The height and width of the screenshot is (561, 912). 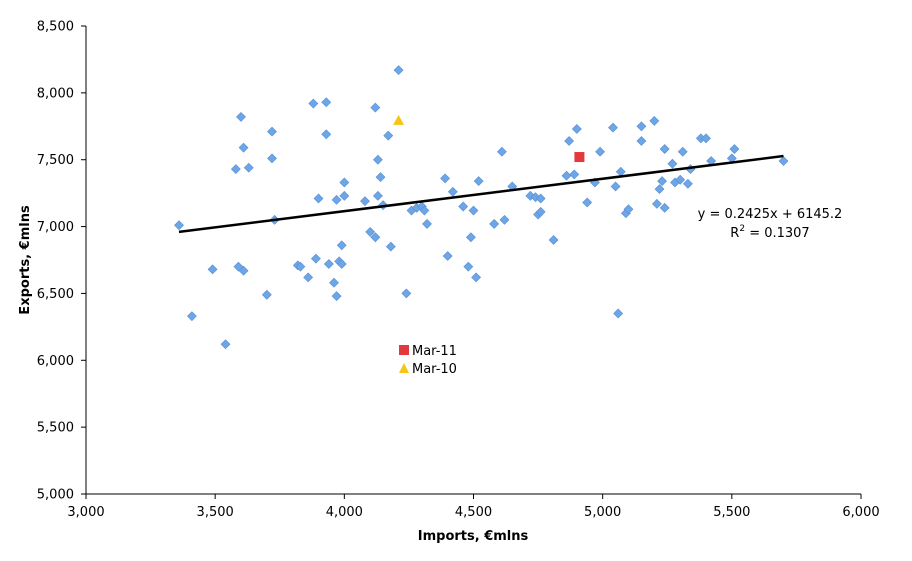 I want to click on y-tick-label: 7,000, so click(x=55, y=227).